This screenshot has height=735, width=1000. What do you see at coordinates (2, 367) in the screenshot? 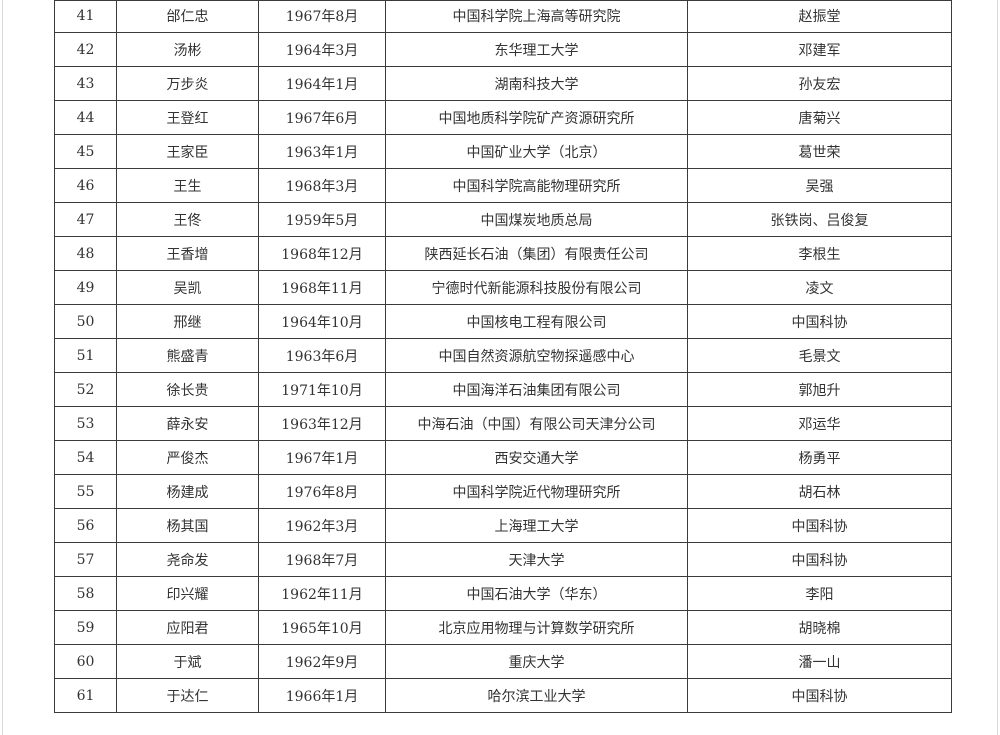
I see `page-left-edge` at bounding box center [2, 367].